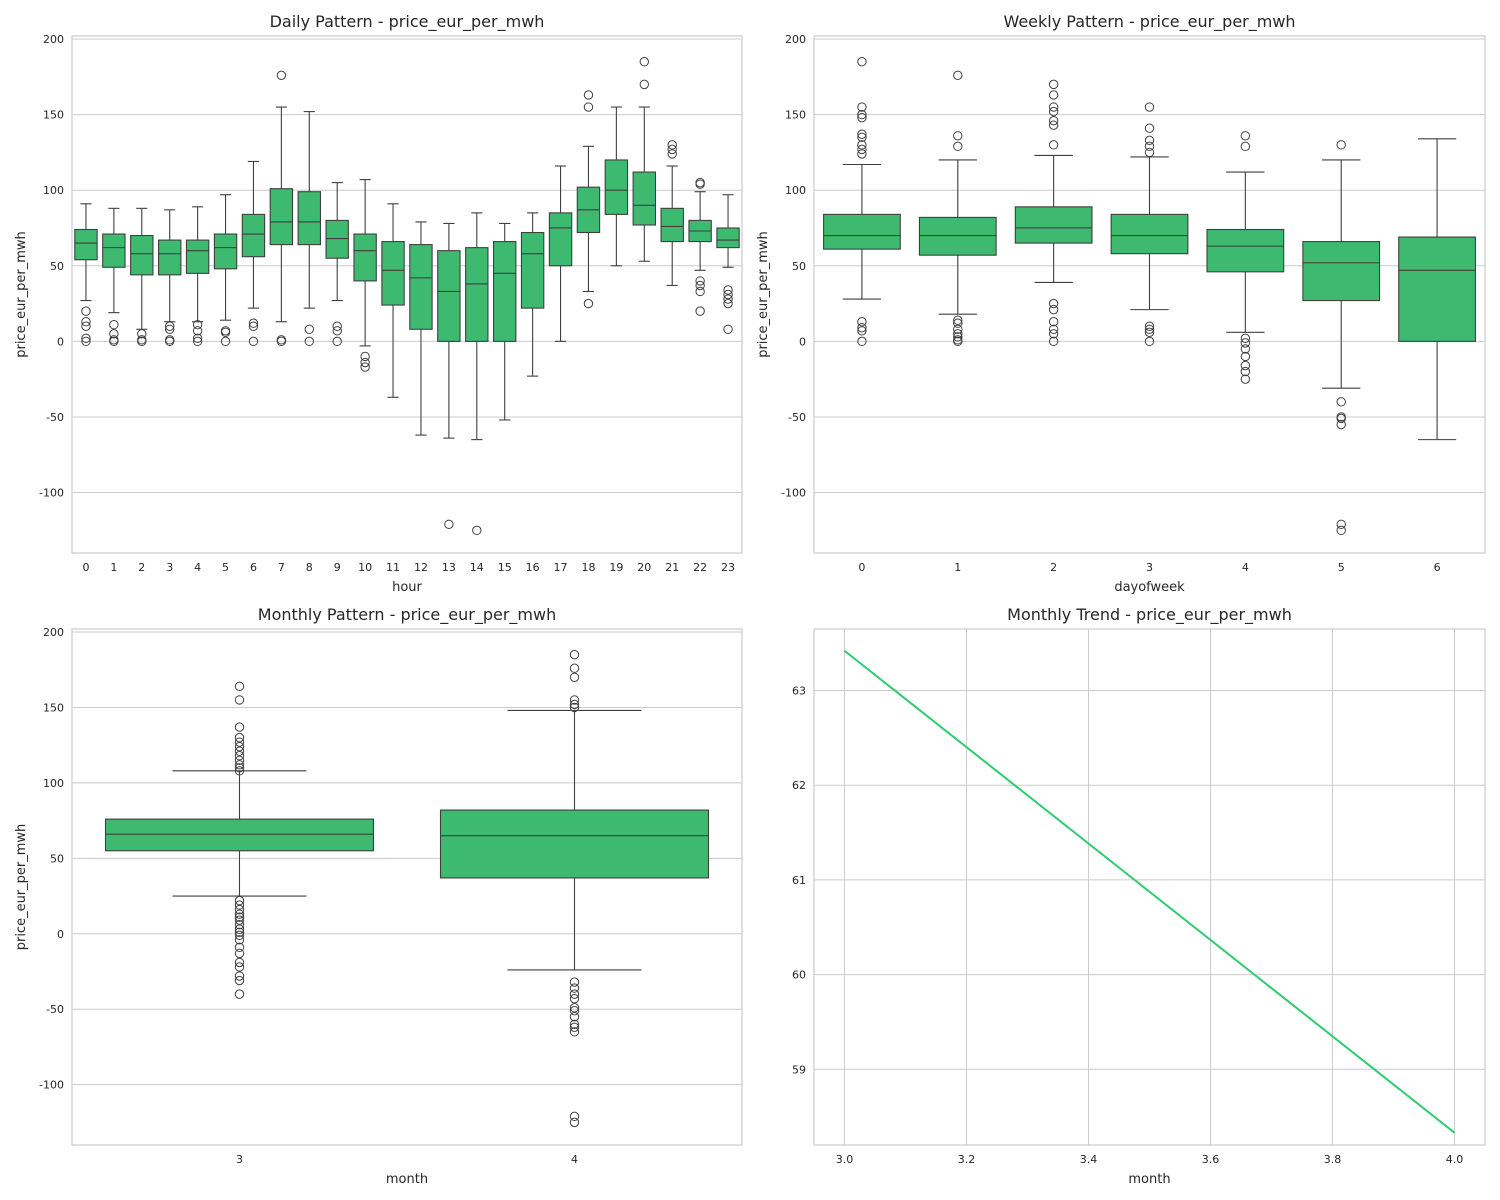 This screenshot has height=1200, width=1500. What do you see at coordinates (957, 567) in the screenshot?
I see `x-tick-label: 1` at bounding box center [957, 567].